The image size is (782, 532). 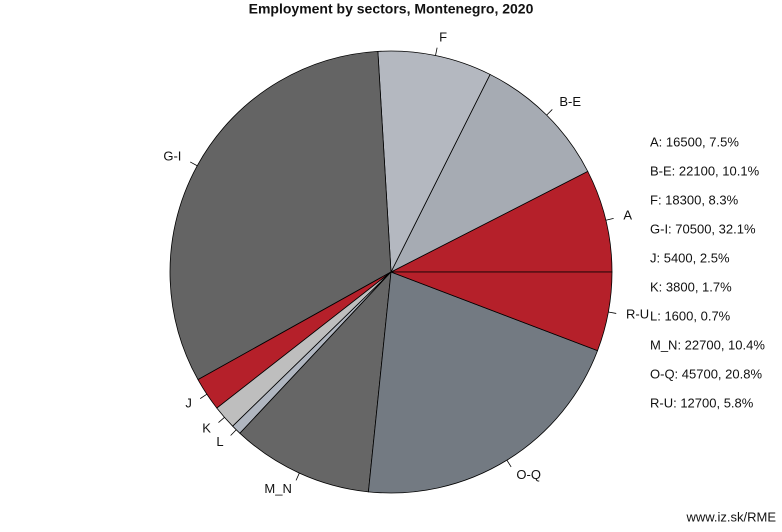 I want to click on legend-entry: L: 1600, 0.7%, so click(x=690, y=315).